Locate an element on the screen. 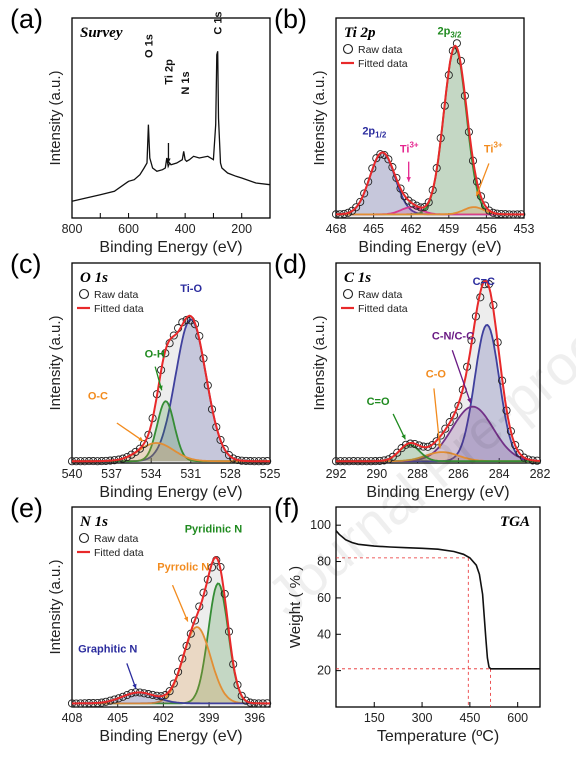 This screenshot has width=576, height=759. pyrrolic-label: Pyrrolic N is located at coordinates (183, 568).